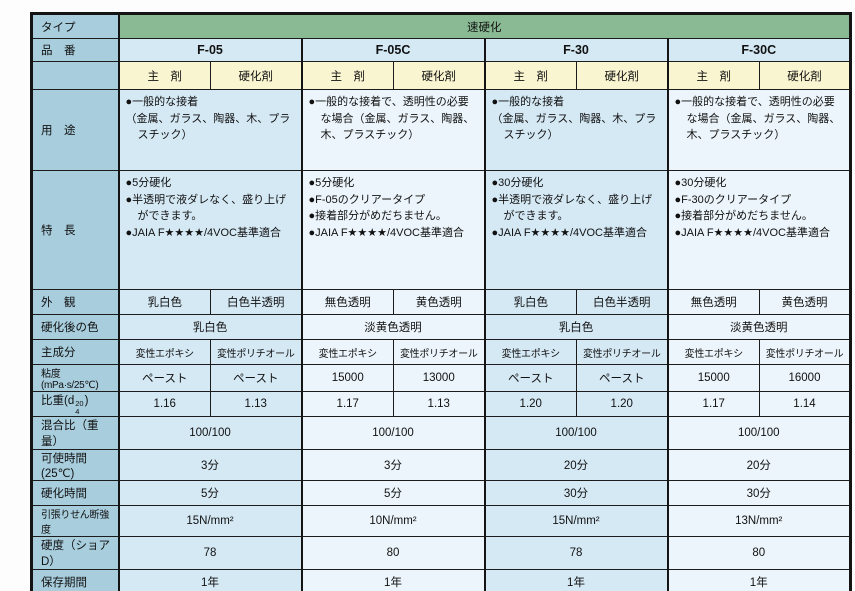  What do you see at coordinates (75, 433) in the screenshot?
I see `row-label-mix-ratio: 混合比（重量）` at bounding box center [75, 433].